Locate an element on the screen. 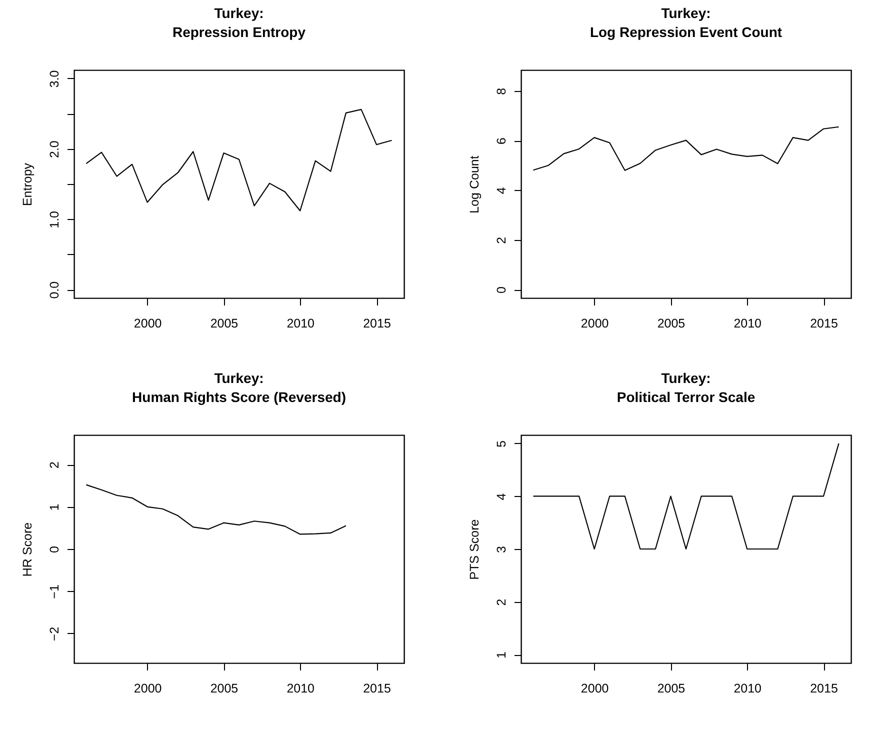  y-tick-label: 3.0 is located at coordinates (55, 79).